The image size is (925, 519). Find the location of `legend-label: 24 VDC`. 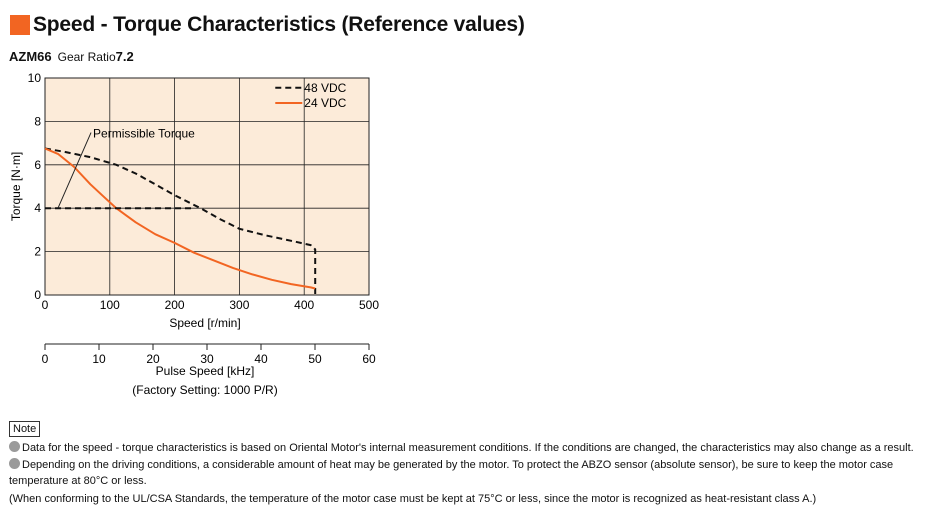

legend-label: 24 VDC is located at coordinates (325, 103).